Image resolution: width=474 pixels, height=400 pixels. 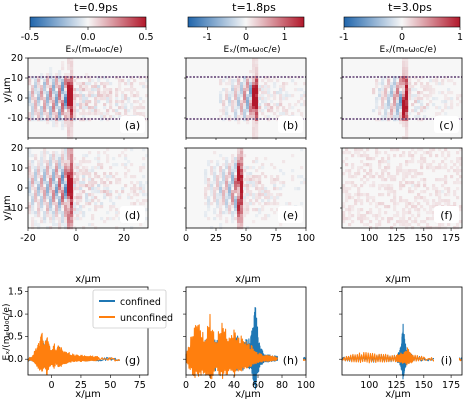 I want to click on panel-letter-bg, so click(x=132, y=359).